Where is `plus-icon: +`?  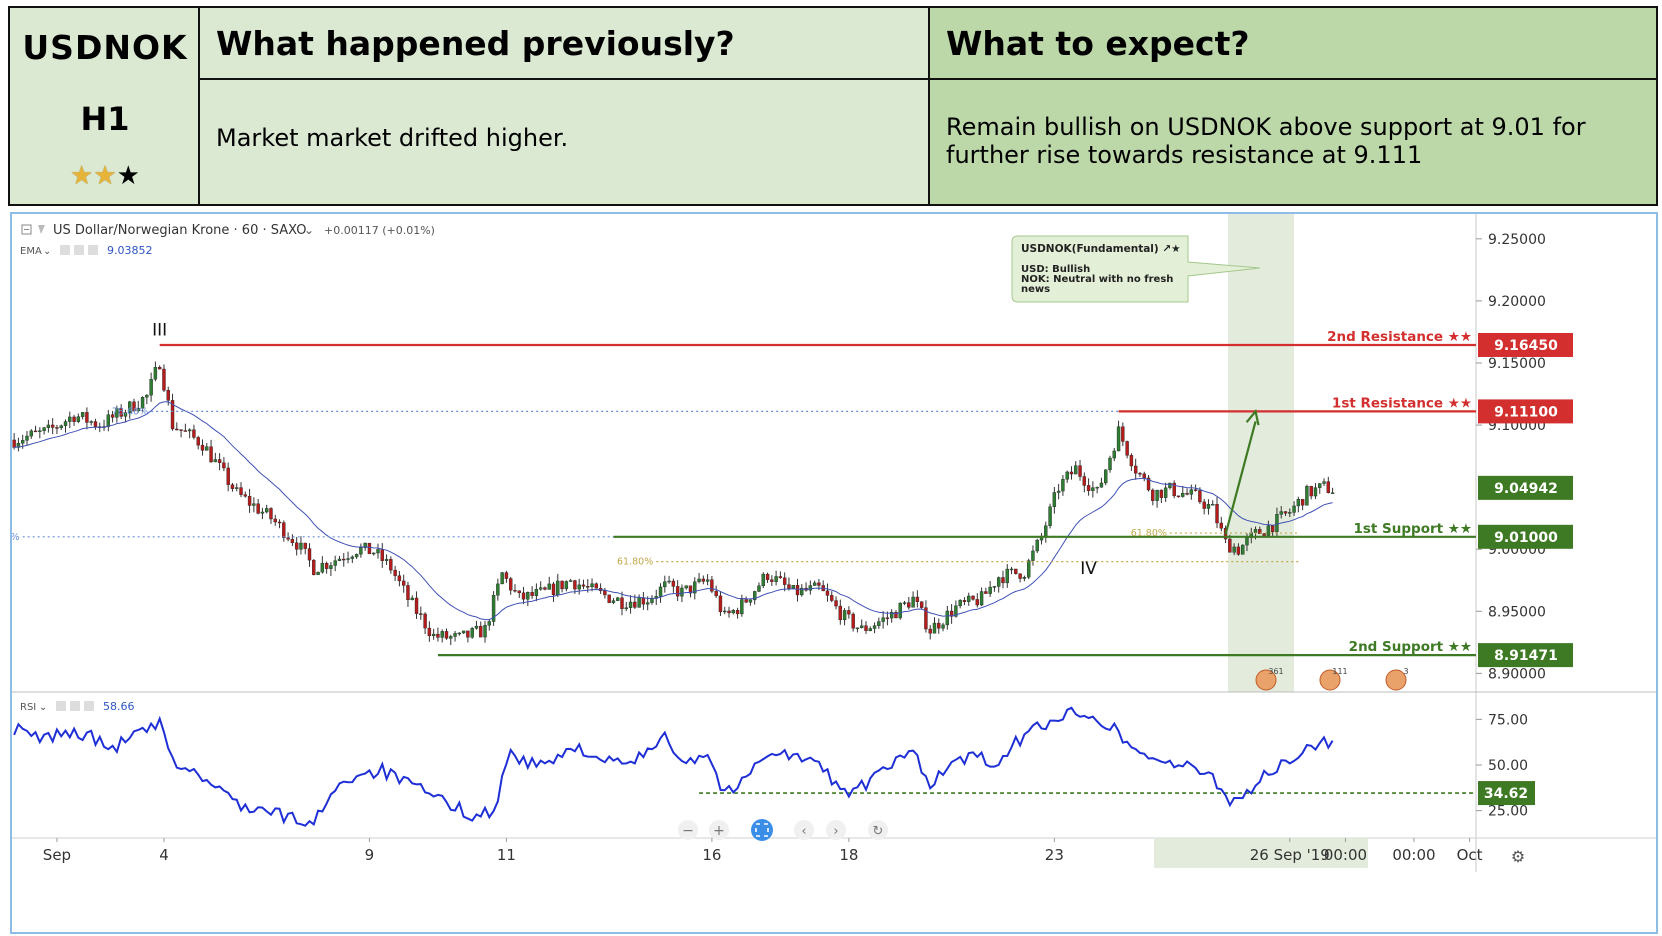 plus-icon: + is located at coordinates (719, 831).